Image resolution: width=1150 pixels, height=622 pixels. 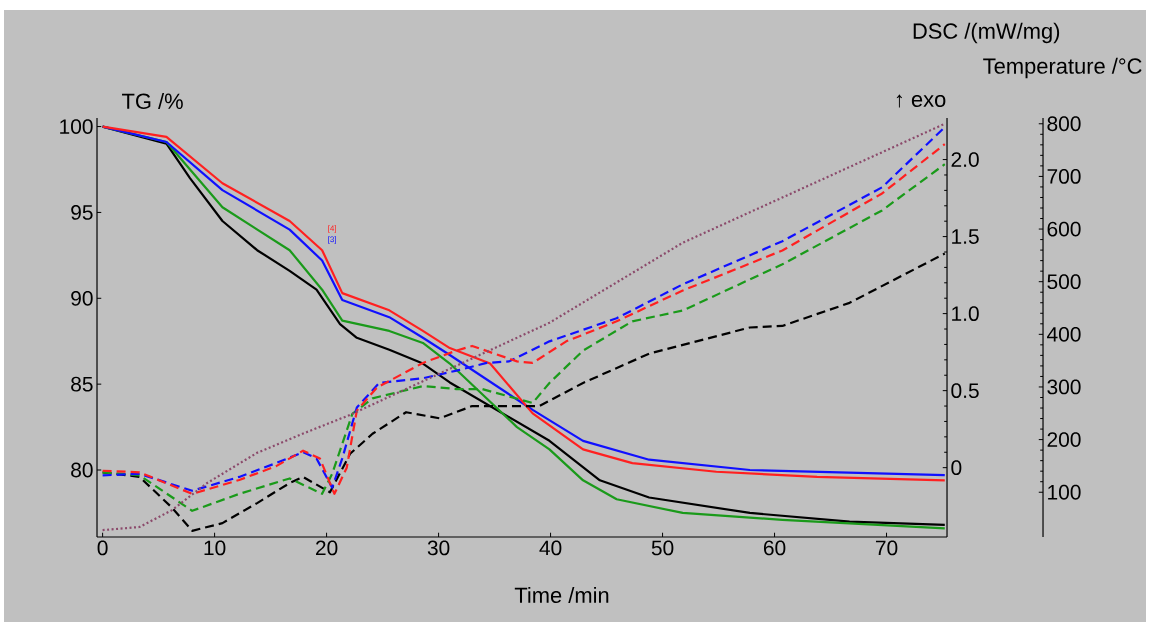 I want to click on y3-tick-label: 100, so click(x=1064, y=492).